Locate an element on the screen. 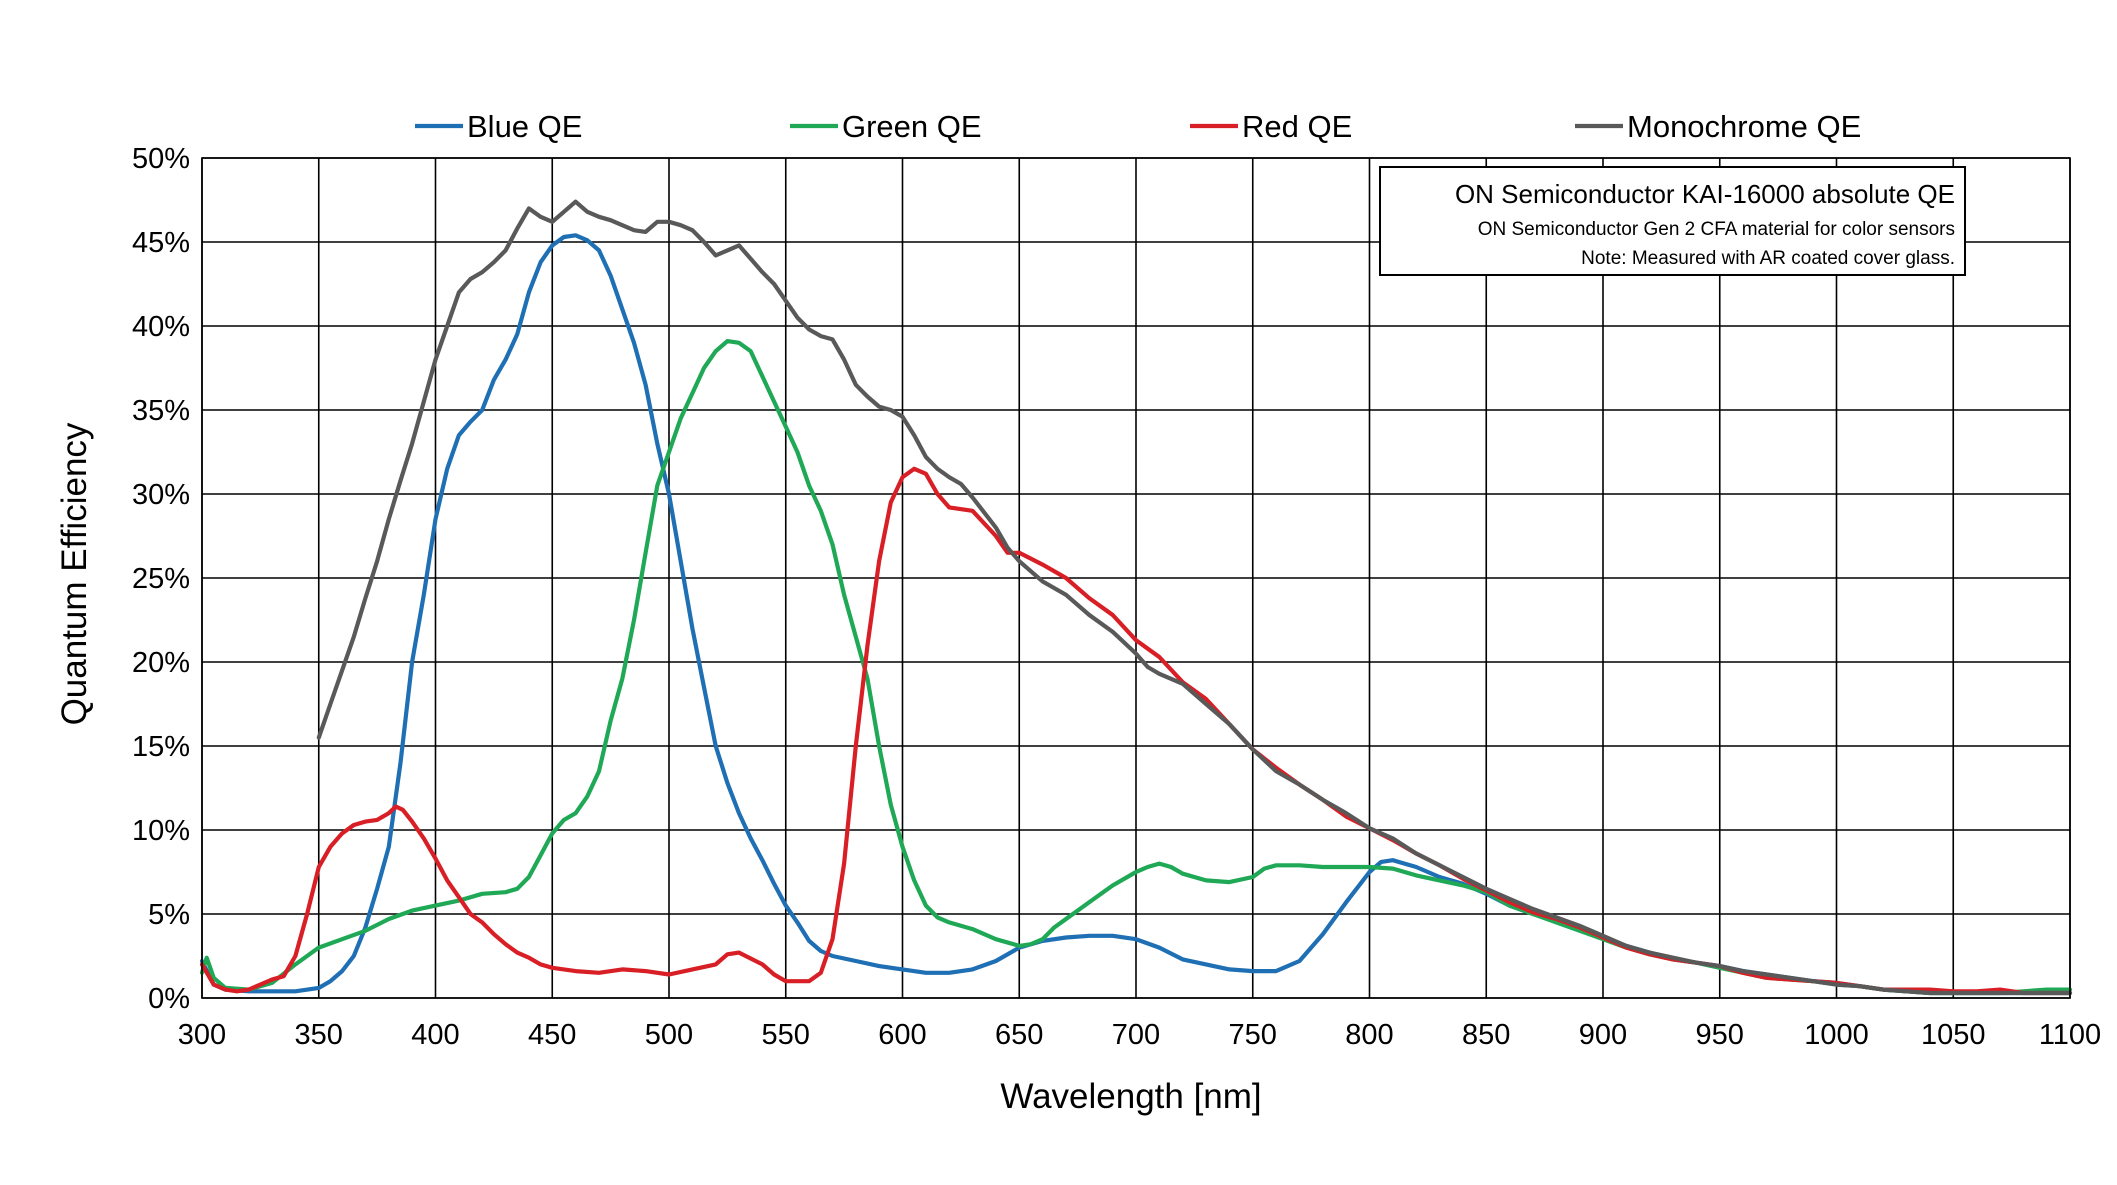 The width and height of the screenshot is (2117, 1185). y-axis-label: Quantum Efficiency is located at coordinates (74, 573).